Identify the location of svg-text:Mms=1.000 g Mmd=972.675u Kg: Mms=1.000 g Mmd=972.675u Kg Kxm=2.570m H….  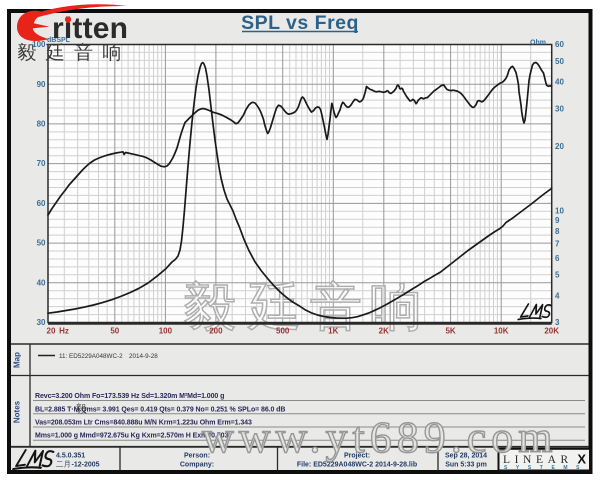
(131, 436).